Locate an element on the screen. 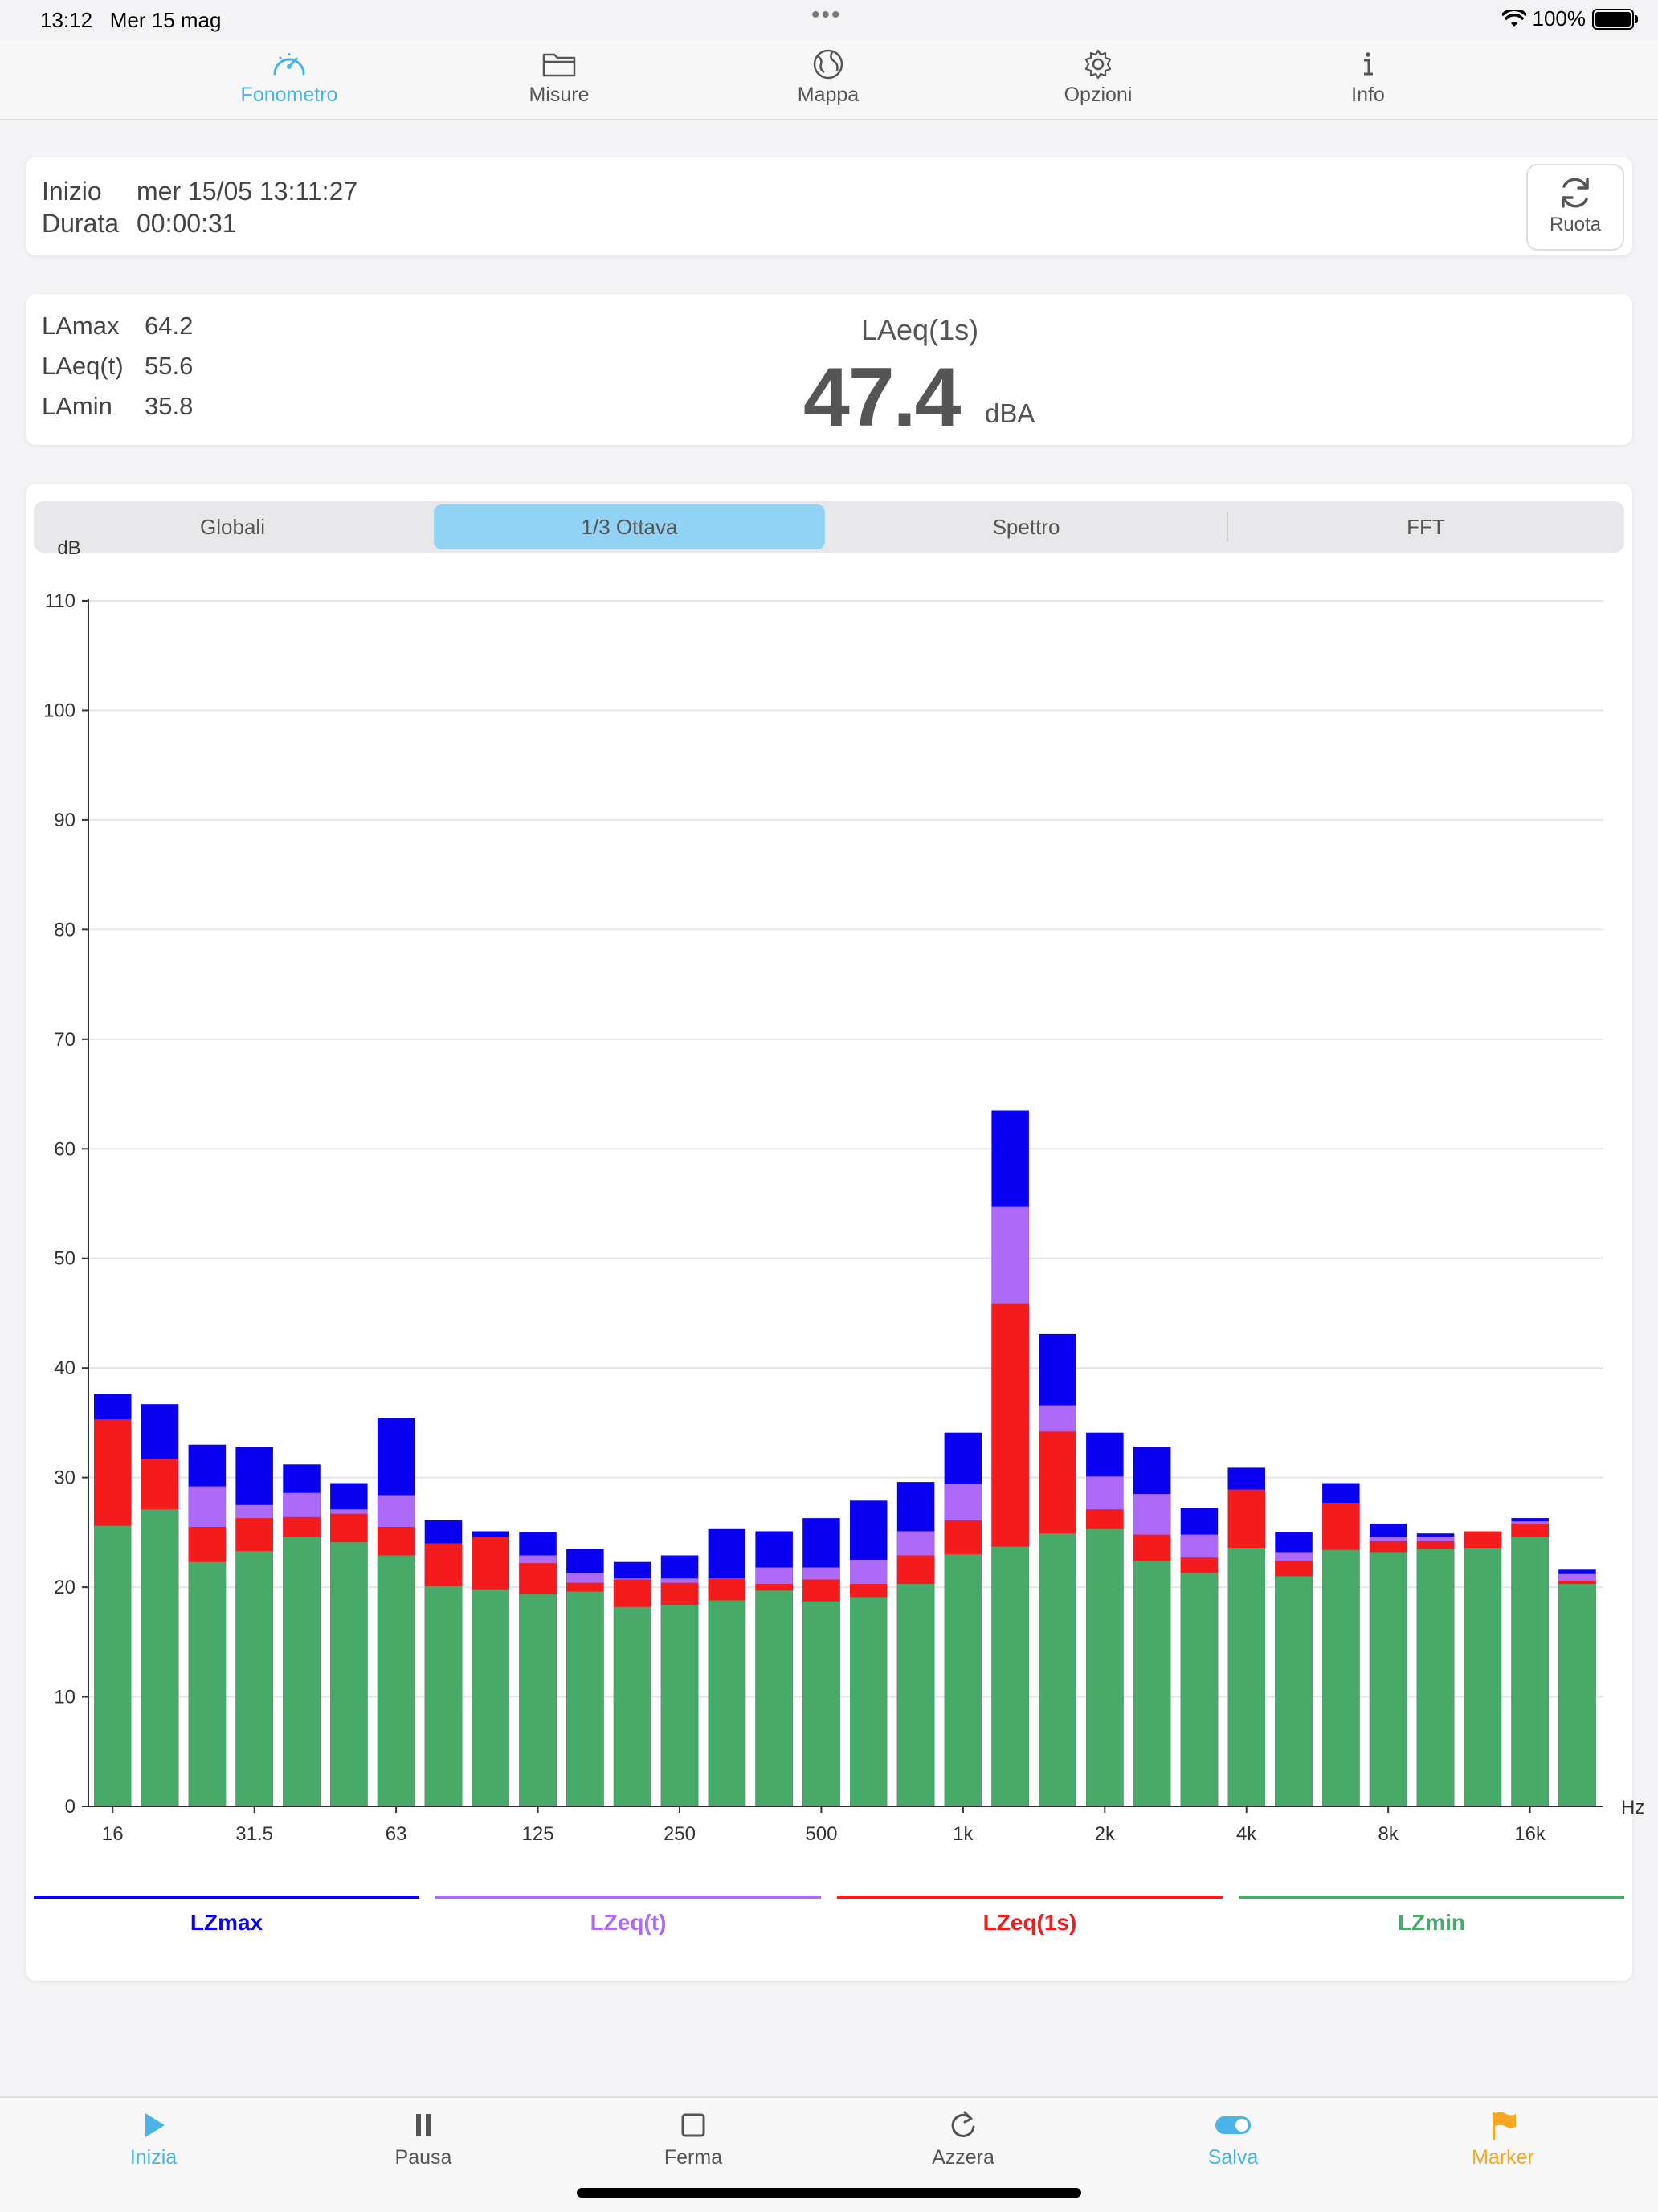  start-label: Inizia is located at coordinates (153, 2157).